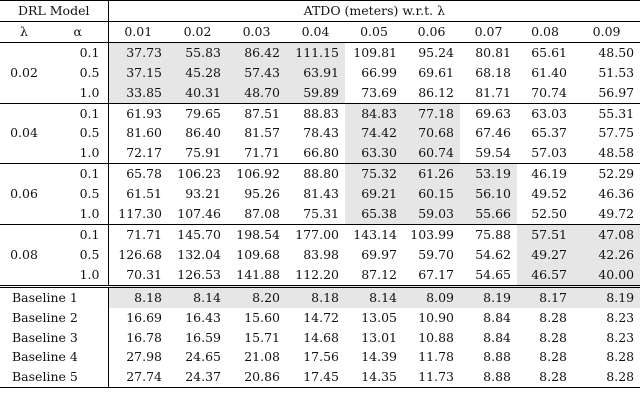 The height and width of the screenshot is (413, 640). What do you see at coordinates (256, 296) in the screenshot?
I see `atdo-cell: 8.20` at bounding box center [256, 296].